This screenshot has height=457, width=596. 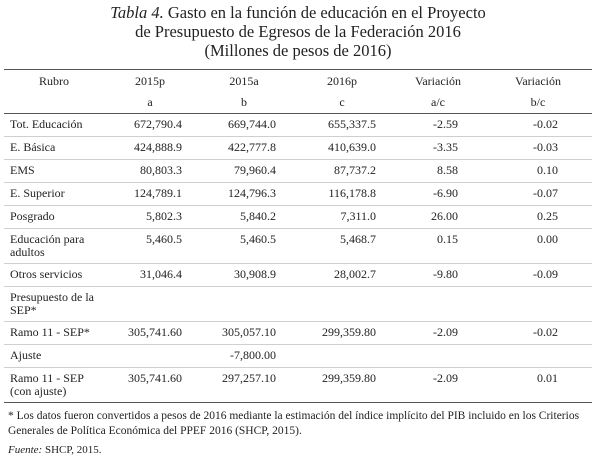 I want to click on header-row: Rubro 2015p 2015a 2016p Variación Variación, so click(x=298, y=80).